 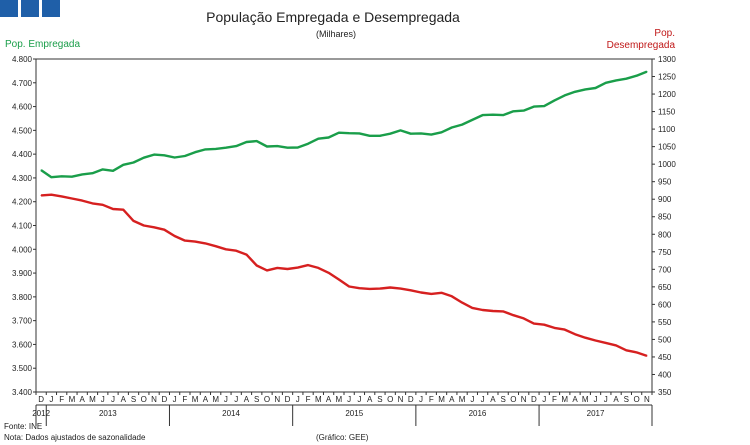 What do you see at coordinates (641, 45) in the screenshot?
I see `right-axis-label-line2: Desempregada` at bounding box center [641, 45].